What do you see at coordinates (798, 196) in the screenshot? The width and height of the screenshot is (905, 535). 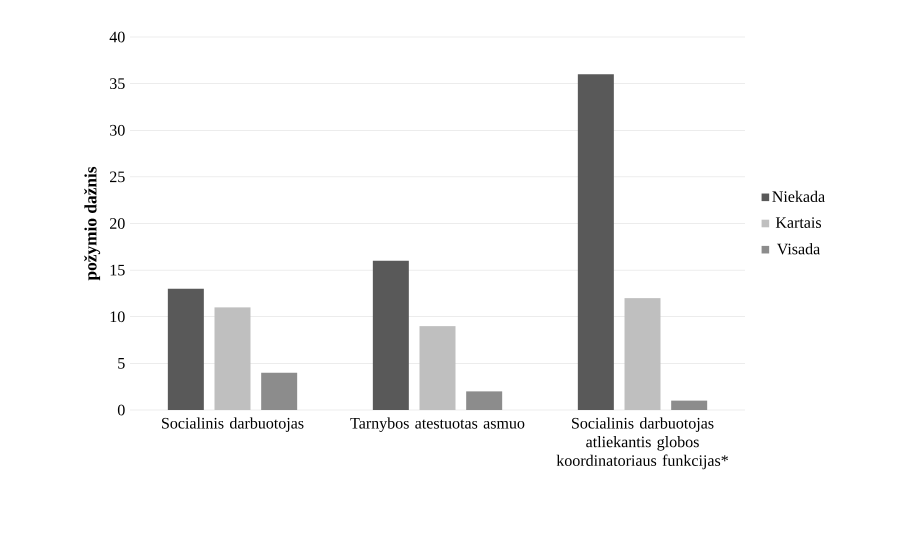 I see `legend-label: Niekada` at bounding box center [798, 196].